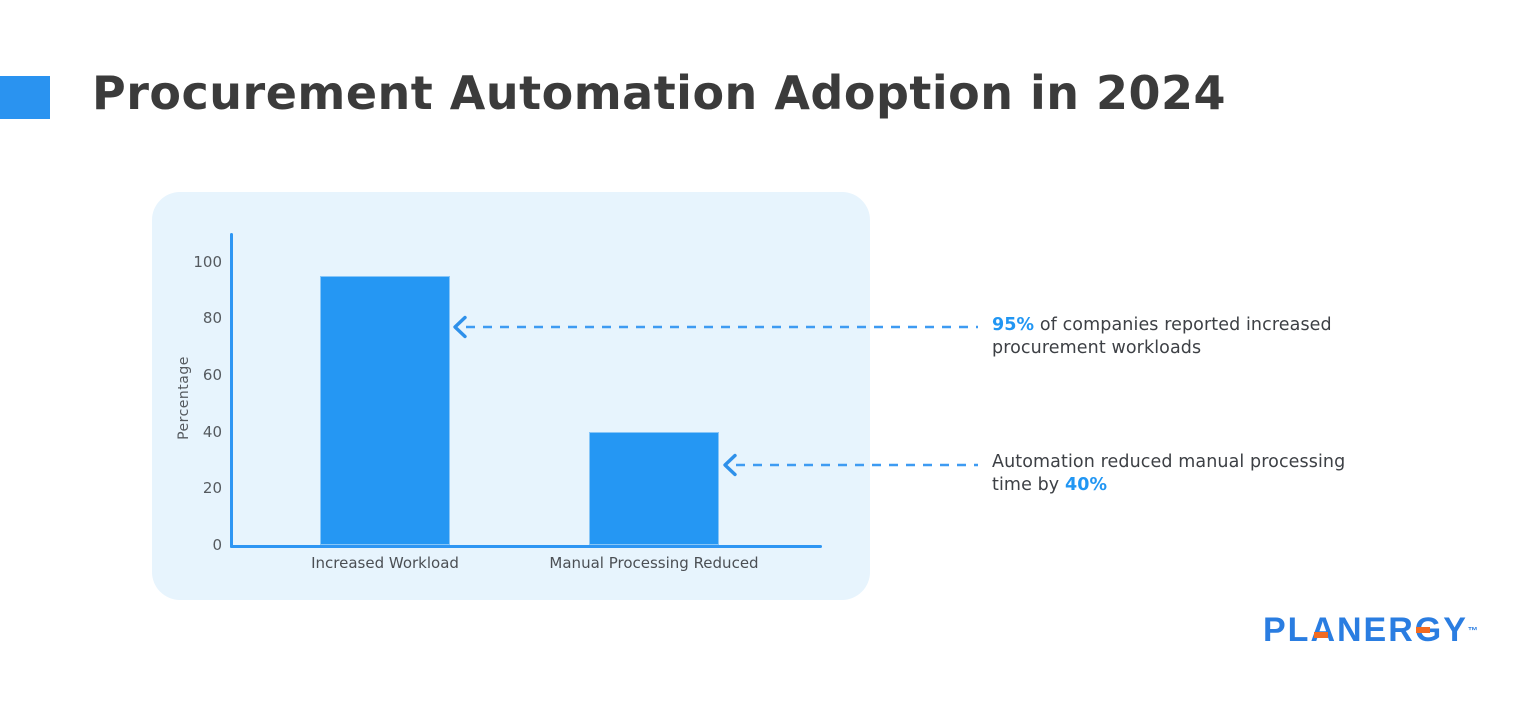 This screenshot has width=1536, height=717. Describe the element at coordinates (385, 410) in the screenshot. I see `bar-increased-workload` at that location.